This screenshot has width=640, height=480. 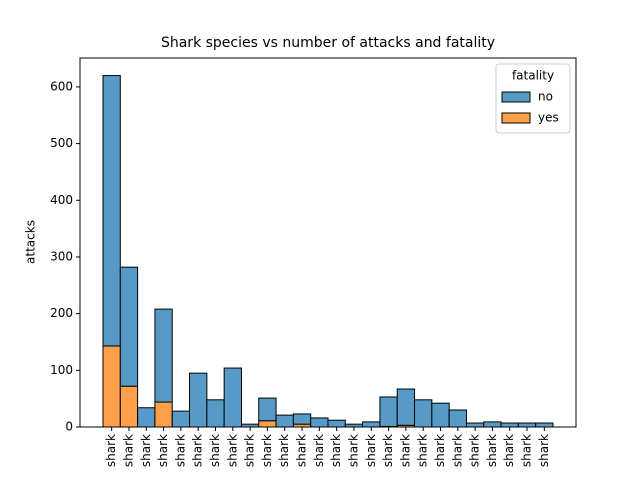 What do you see at coordinates (533, 76) in the screenshot?
I see `legend-title: fatality` at bounding box center [533, 76].